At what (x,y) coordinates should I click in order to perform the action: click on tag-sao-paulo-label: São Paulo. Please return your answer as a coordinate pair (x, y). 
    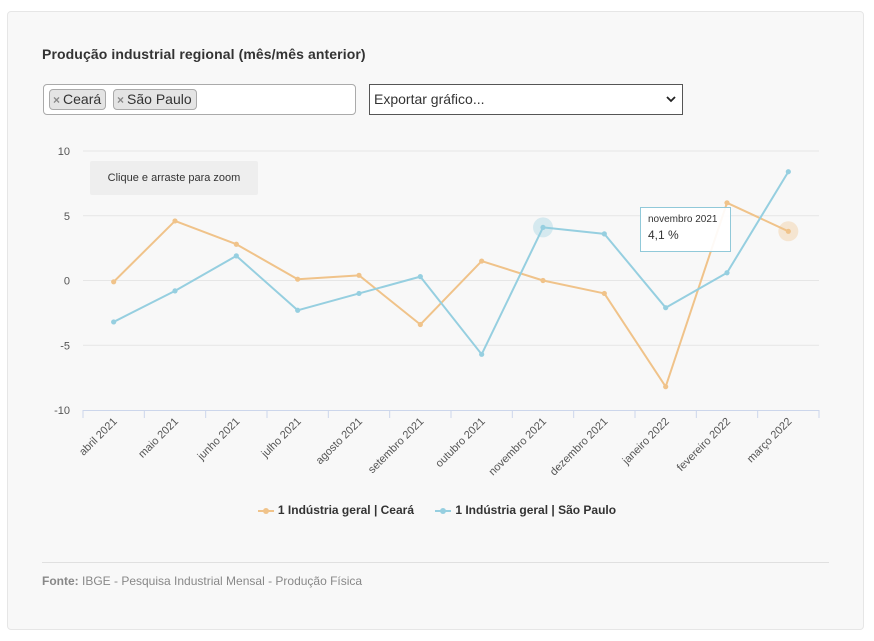
    Looking at the image, I should click on (159, 99).